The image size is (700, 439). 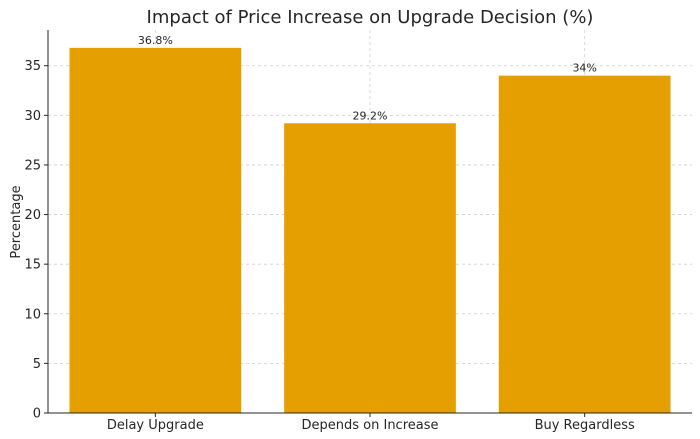 I want to click on x-tick-label: Depends on Increase, so click(x=370, y=425).